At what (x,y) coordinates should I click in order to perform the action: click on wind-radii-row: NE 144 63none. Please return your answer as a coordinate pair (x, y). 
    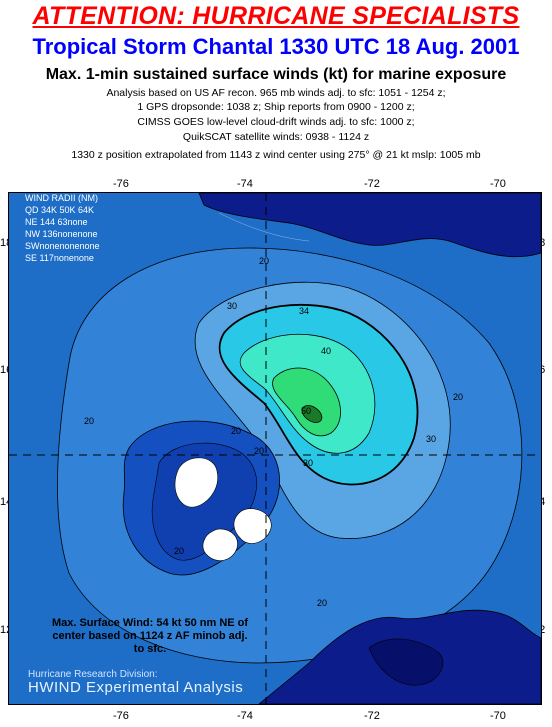
    Looking at the image, I should click on (56, 222).